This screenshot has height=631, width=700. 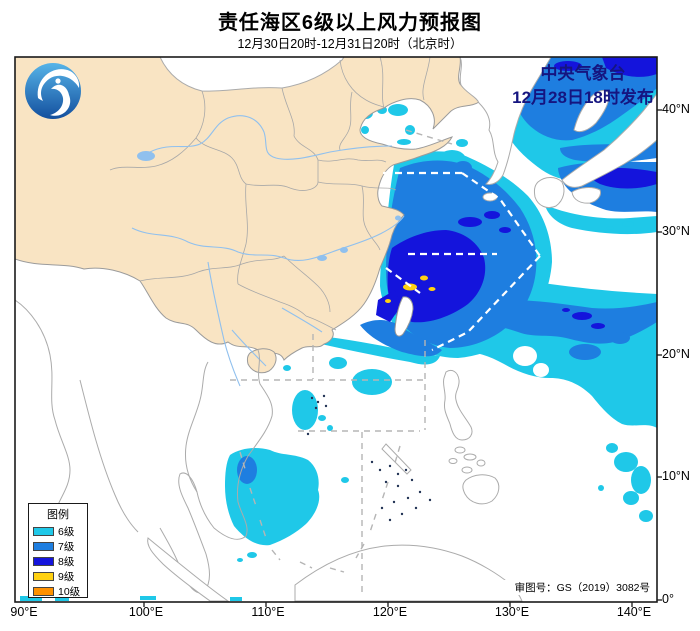 I want to click on korea-peninsula, so click(x=505, y=121).